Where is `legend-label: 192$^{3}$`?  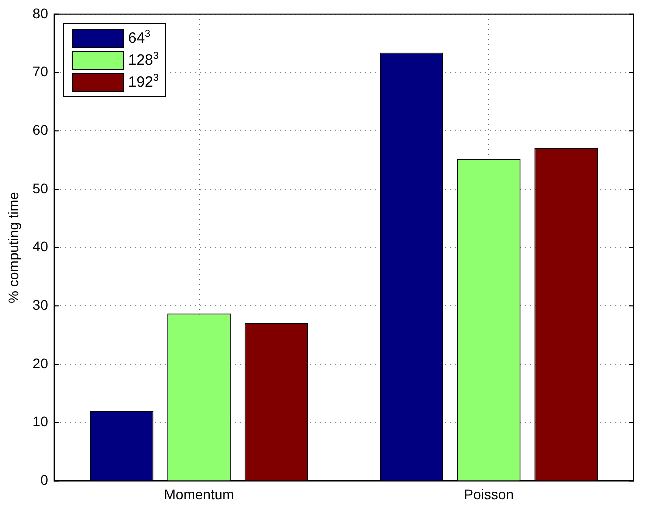
legend-label: 192$^{3}$ is located at coordinates (143, 82).